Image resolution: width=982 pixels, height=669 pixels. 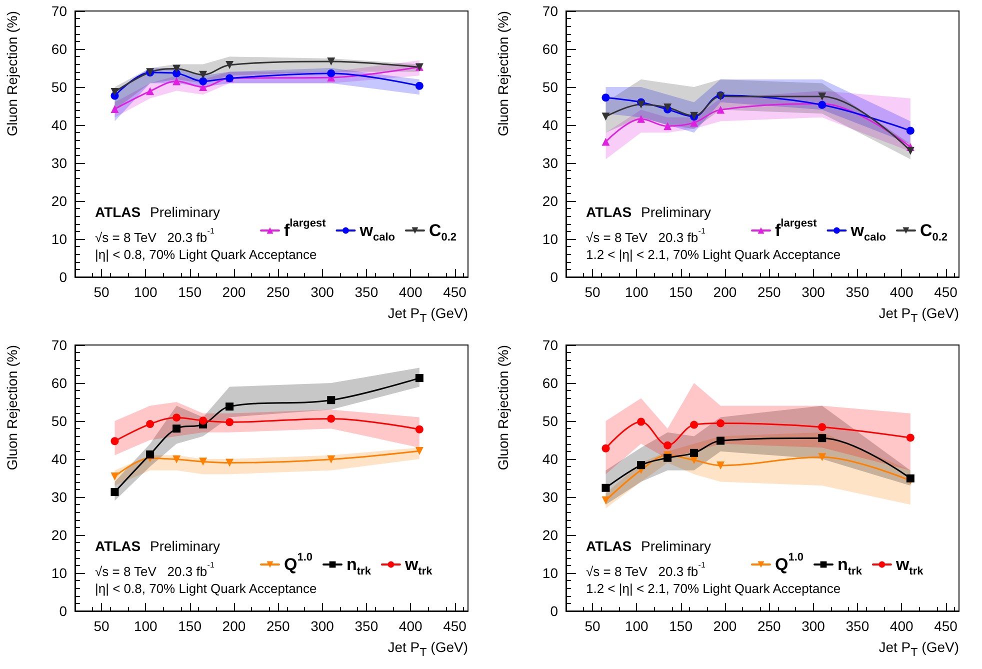 What do you see at coordinates (713, 254) in the screenshot?
I see `annotation: 1.2 < |η| < 2.1, 70% Light Quark Acceptance` at bounding box center [713, 254].